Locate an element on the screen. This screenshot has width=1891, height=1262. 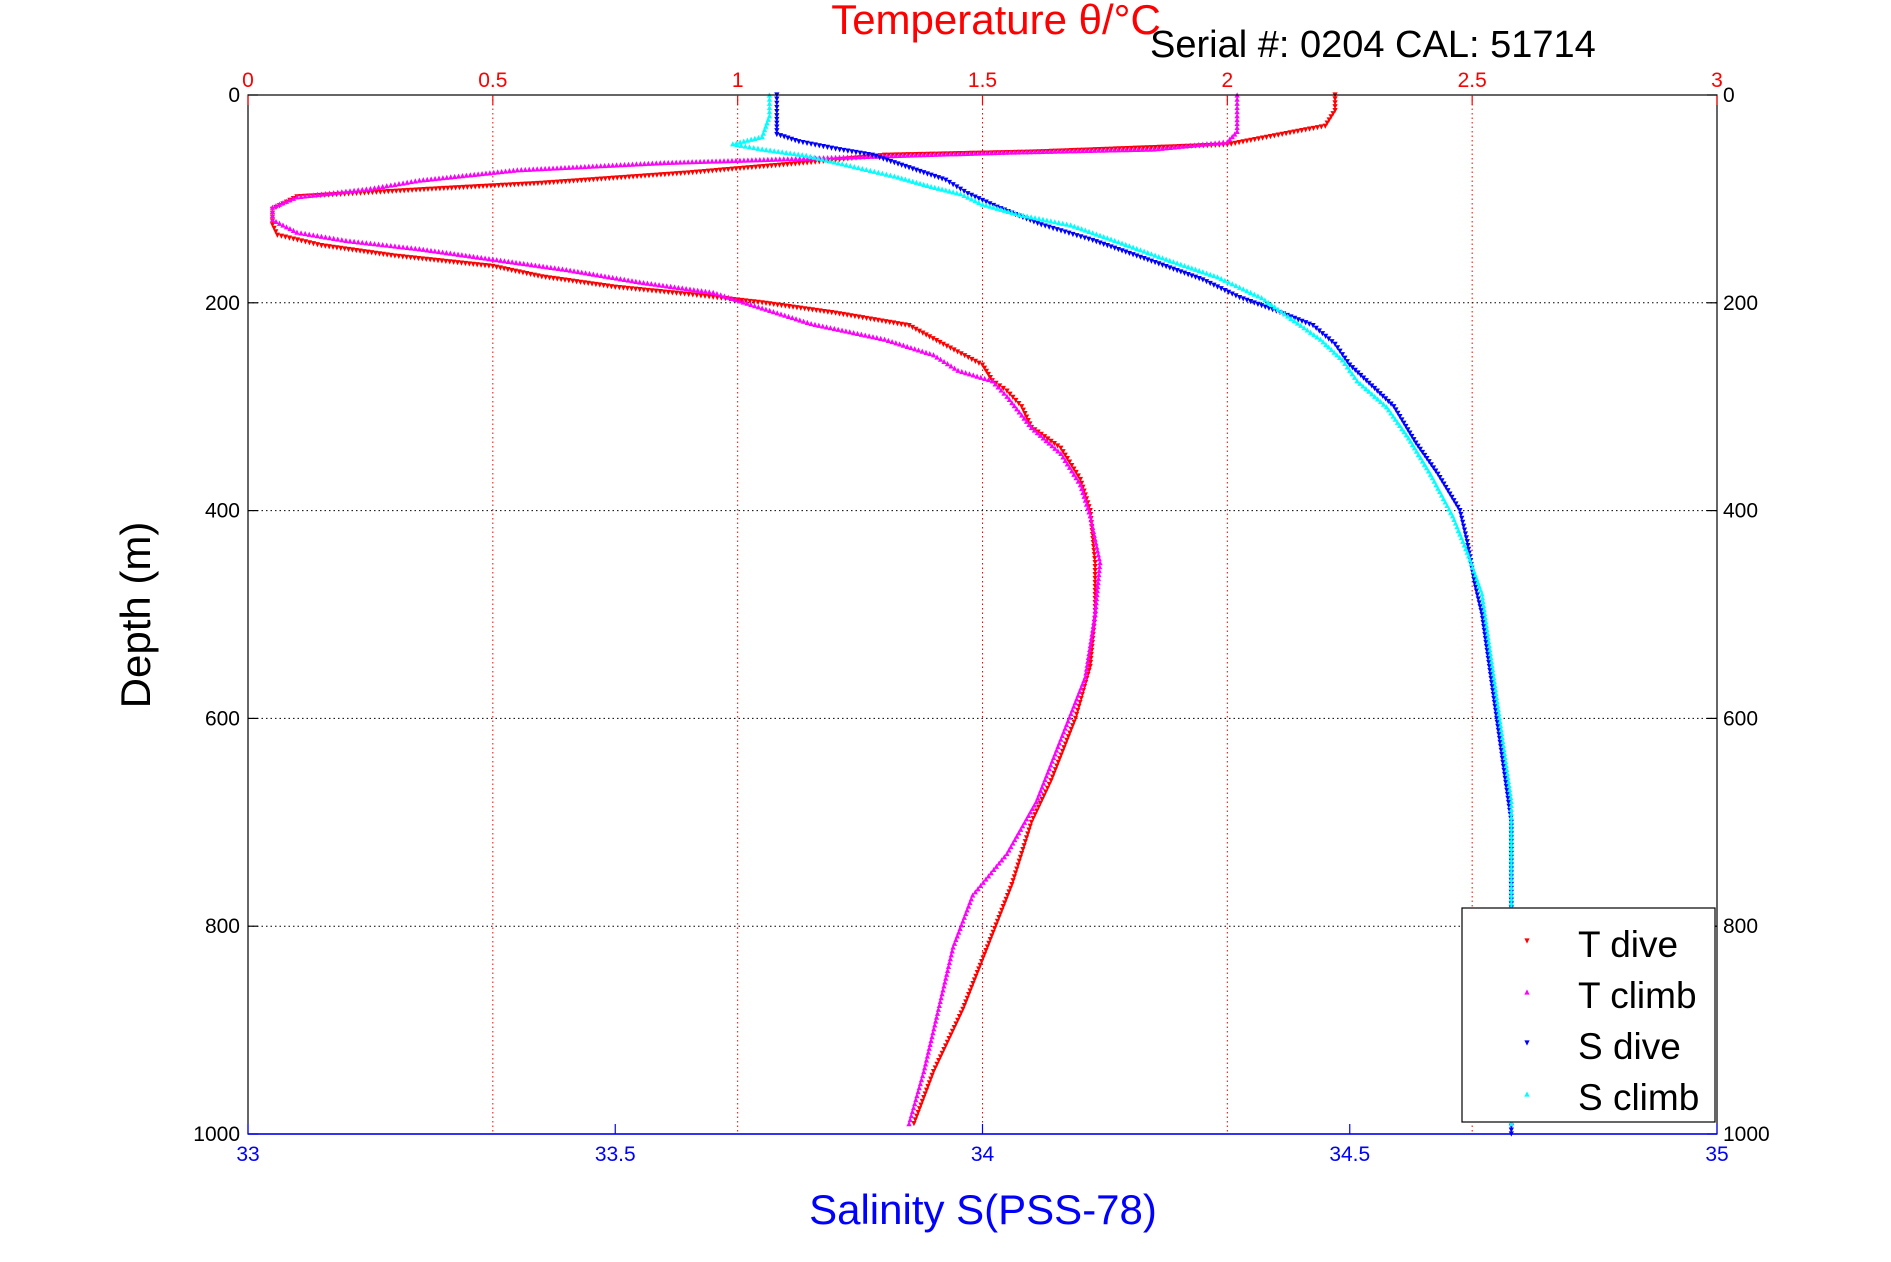
legend-box is located at coordinates (1588, 1015).